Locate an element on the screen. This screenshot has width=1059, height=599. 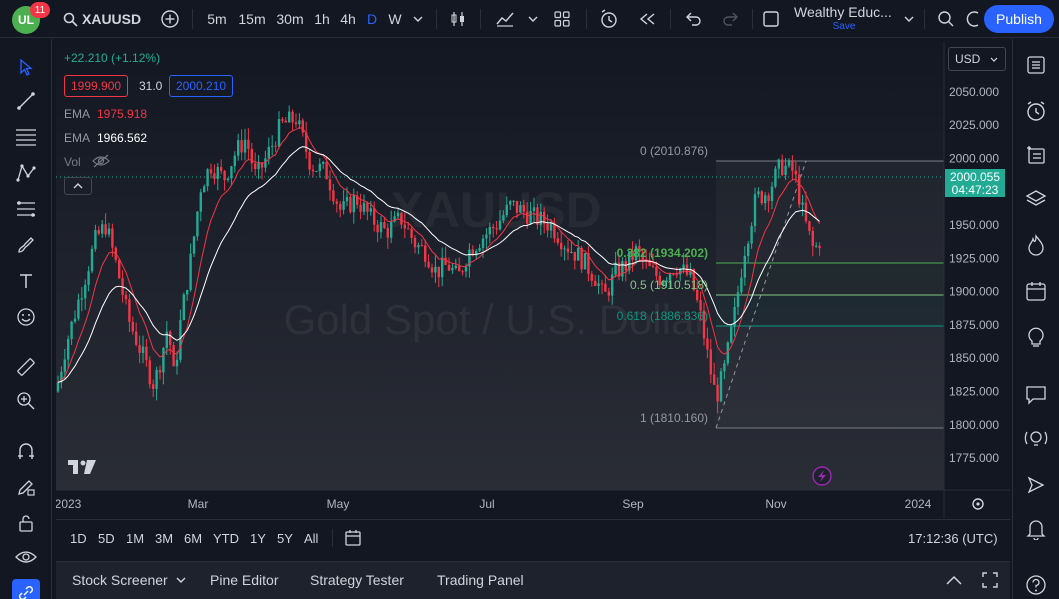
indicators-icon is located at coordinates (505, 19).